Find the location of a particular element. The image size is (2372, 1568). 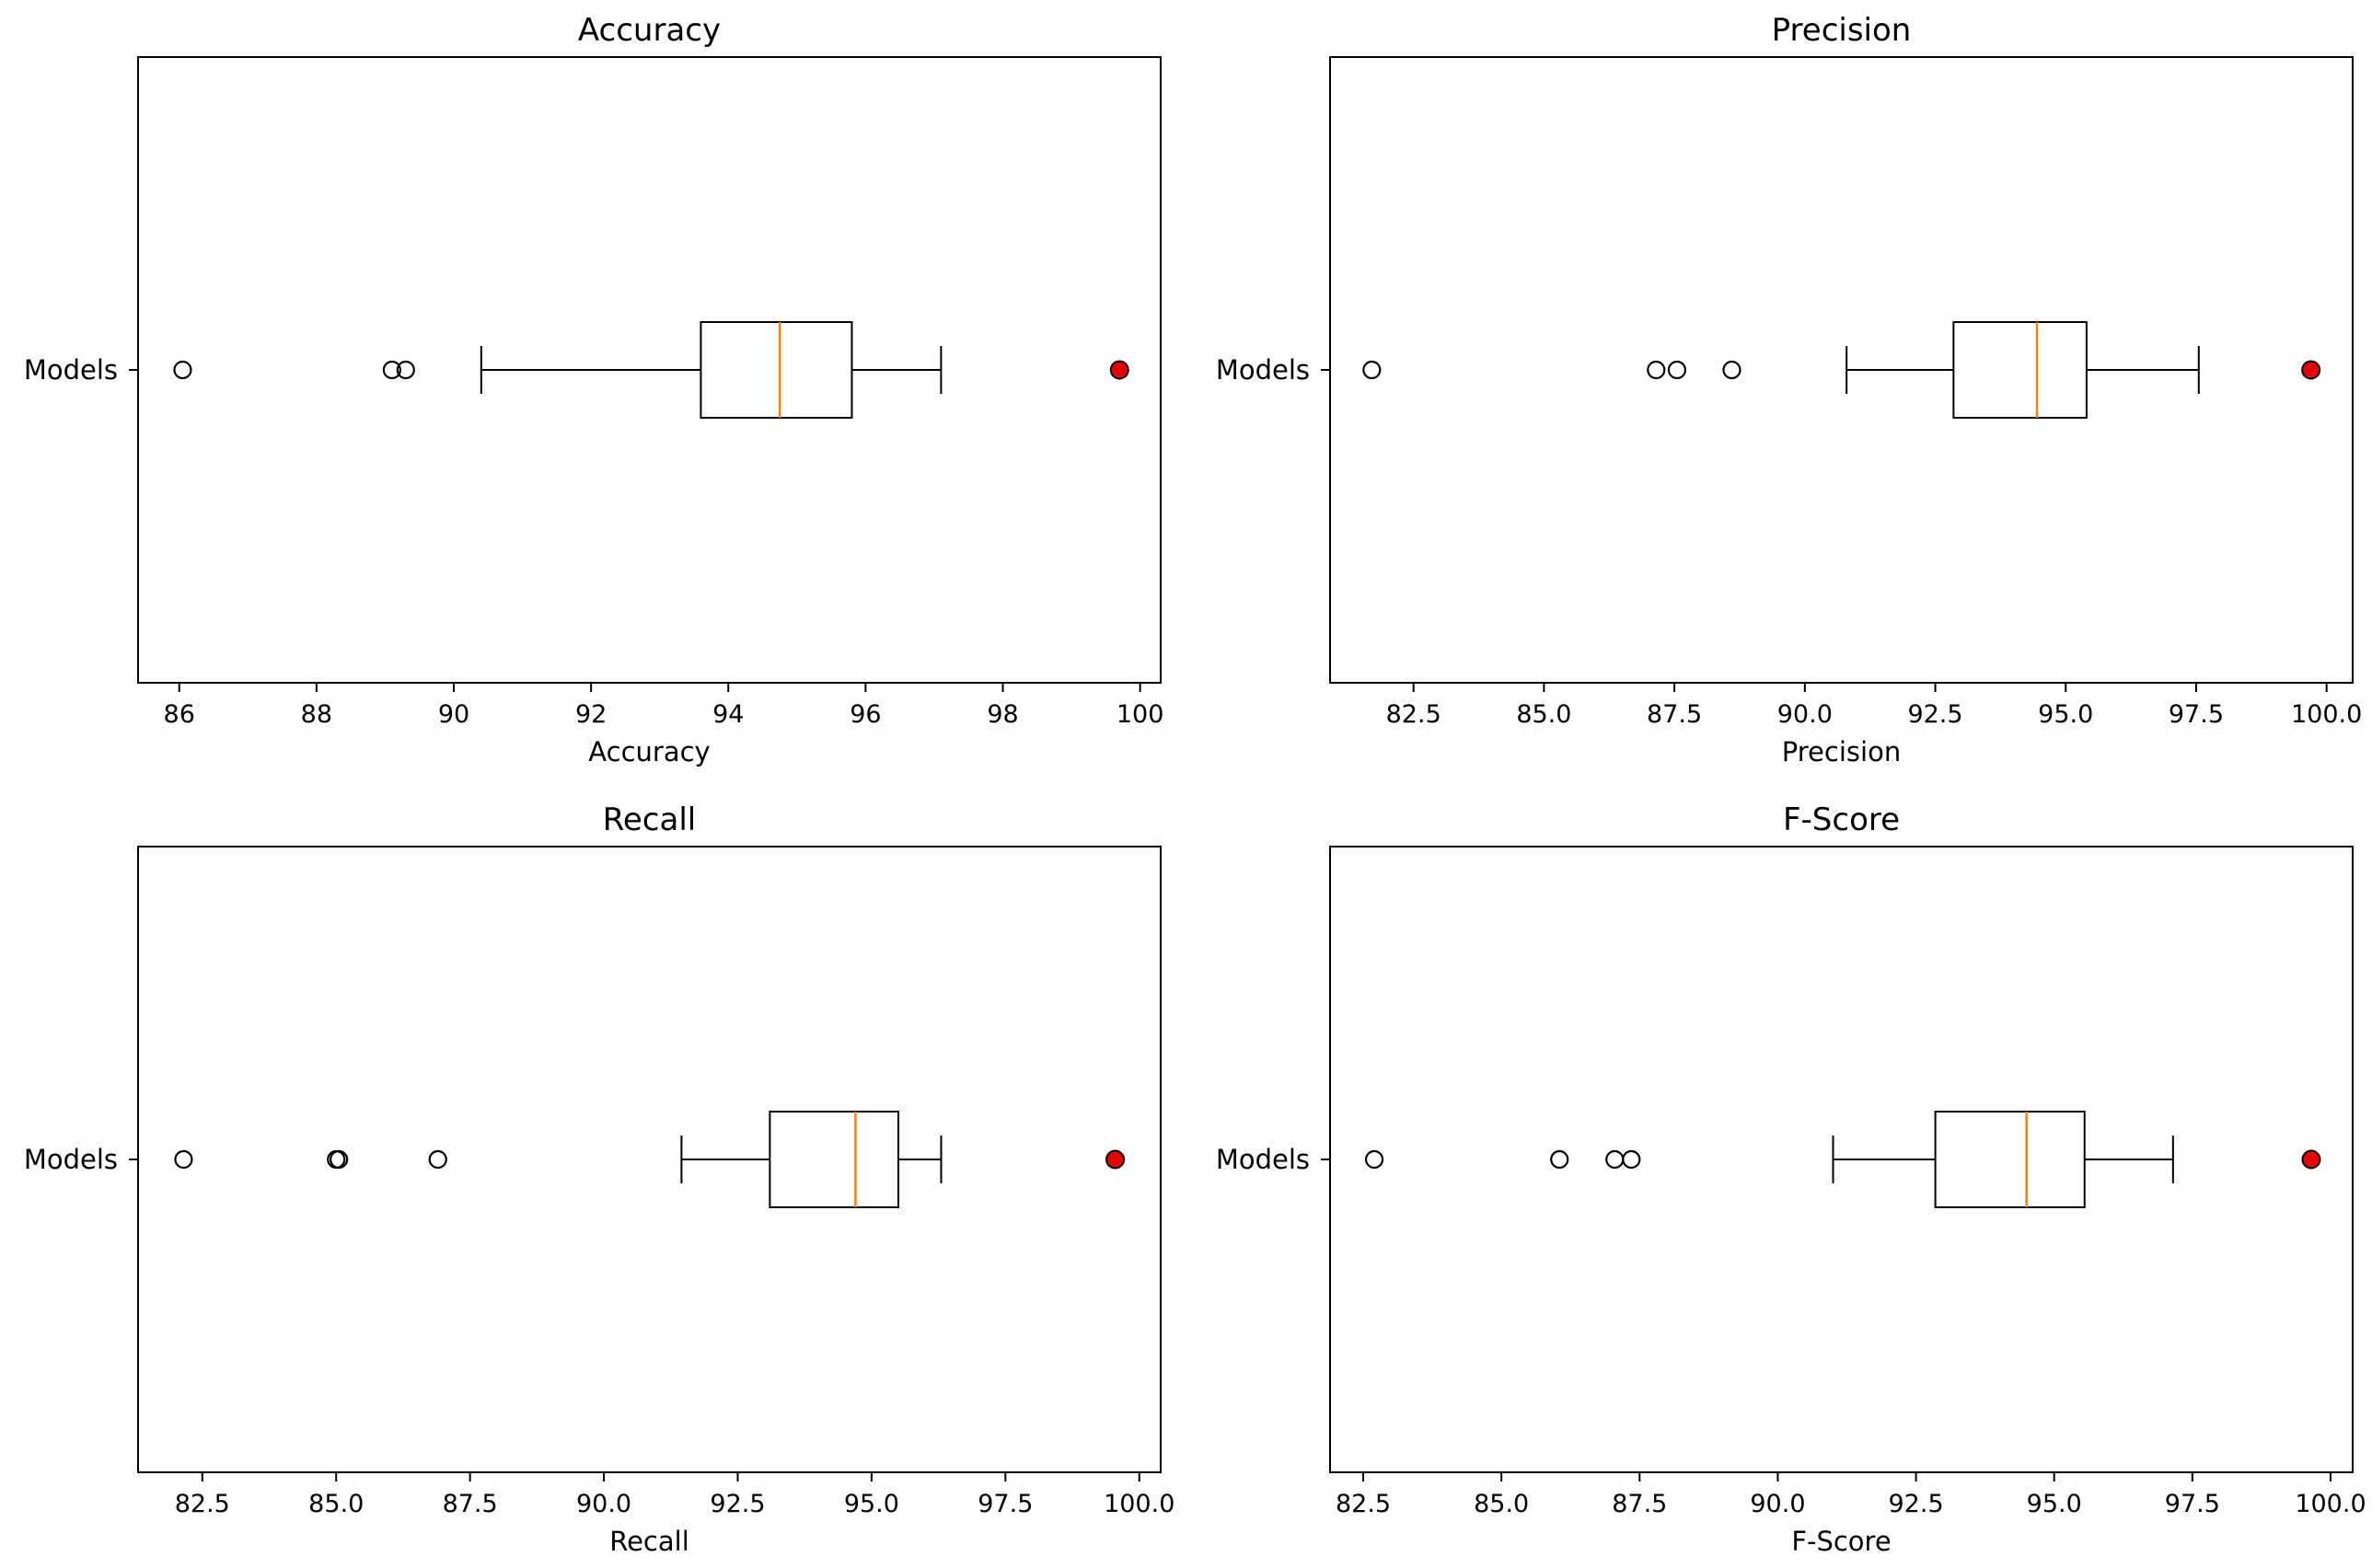

chart-title: Accuracy is located at coordinates (649, 30).